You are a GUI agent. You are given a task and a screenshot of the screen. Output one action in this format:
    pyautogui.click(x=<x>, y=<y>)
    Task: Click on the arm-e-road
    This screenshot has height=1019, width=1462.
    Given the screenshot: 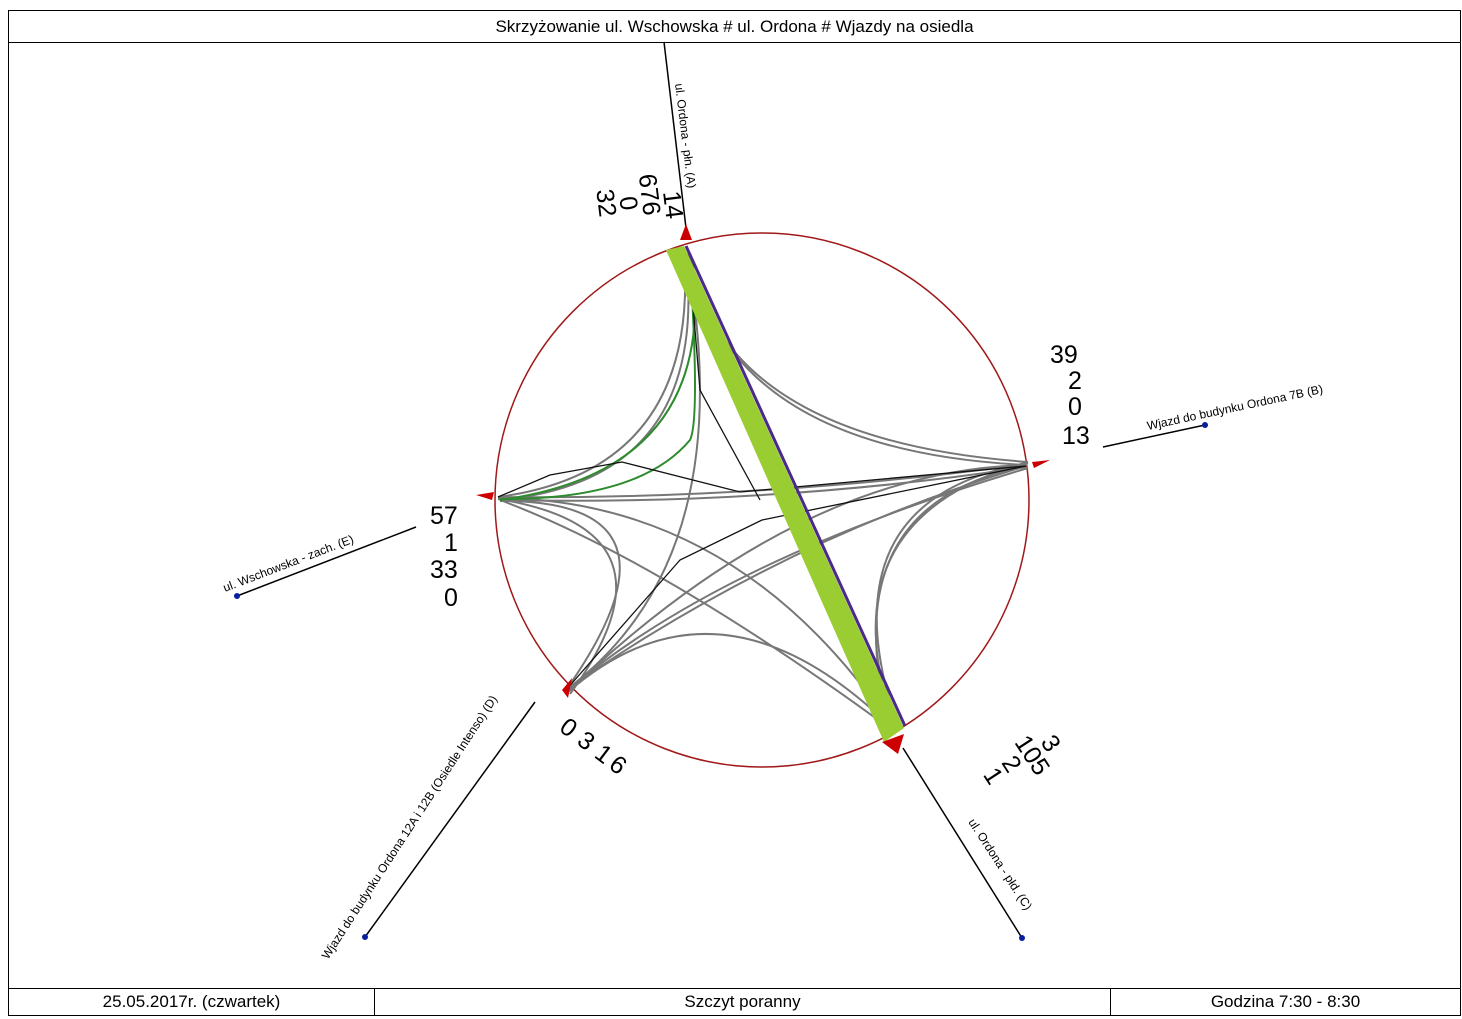 What is the action you would take?
    pyautogui.click(x=326, y=561)
    